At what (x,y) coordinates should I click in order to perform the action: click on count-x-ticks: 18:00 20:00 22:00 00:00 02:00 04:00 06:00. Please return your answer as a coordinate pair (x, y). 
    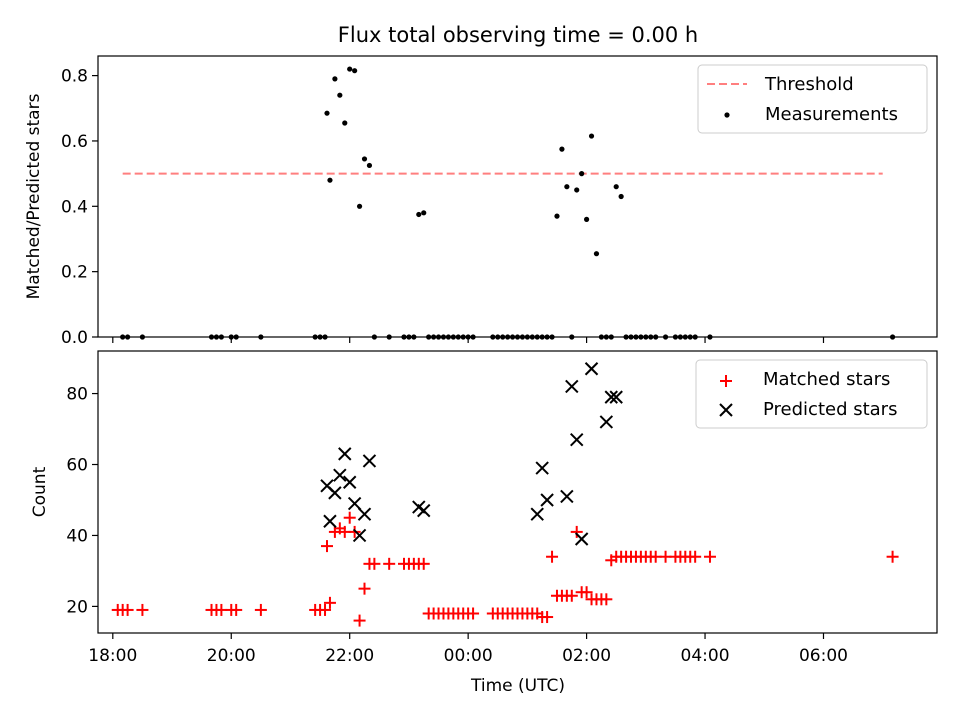
    Looking at the image, I should click on (468, 649).